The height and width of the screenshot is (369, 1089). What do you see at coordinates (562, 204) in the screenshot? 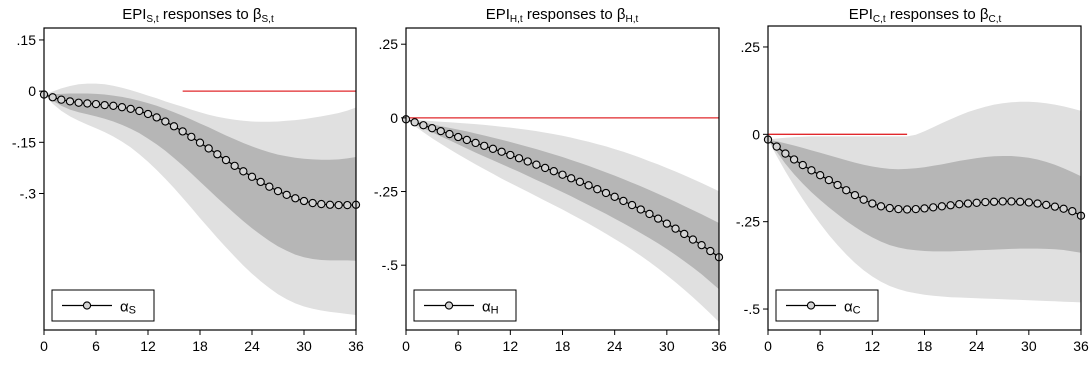
I see `panel-2-inner-confidence-band` at bounding box center [562, 204].